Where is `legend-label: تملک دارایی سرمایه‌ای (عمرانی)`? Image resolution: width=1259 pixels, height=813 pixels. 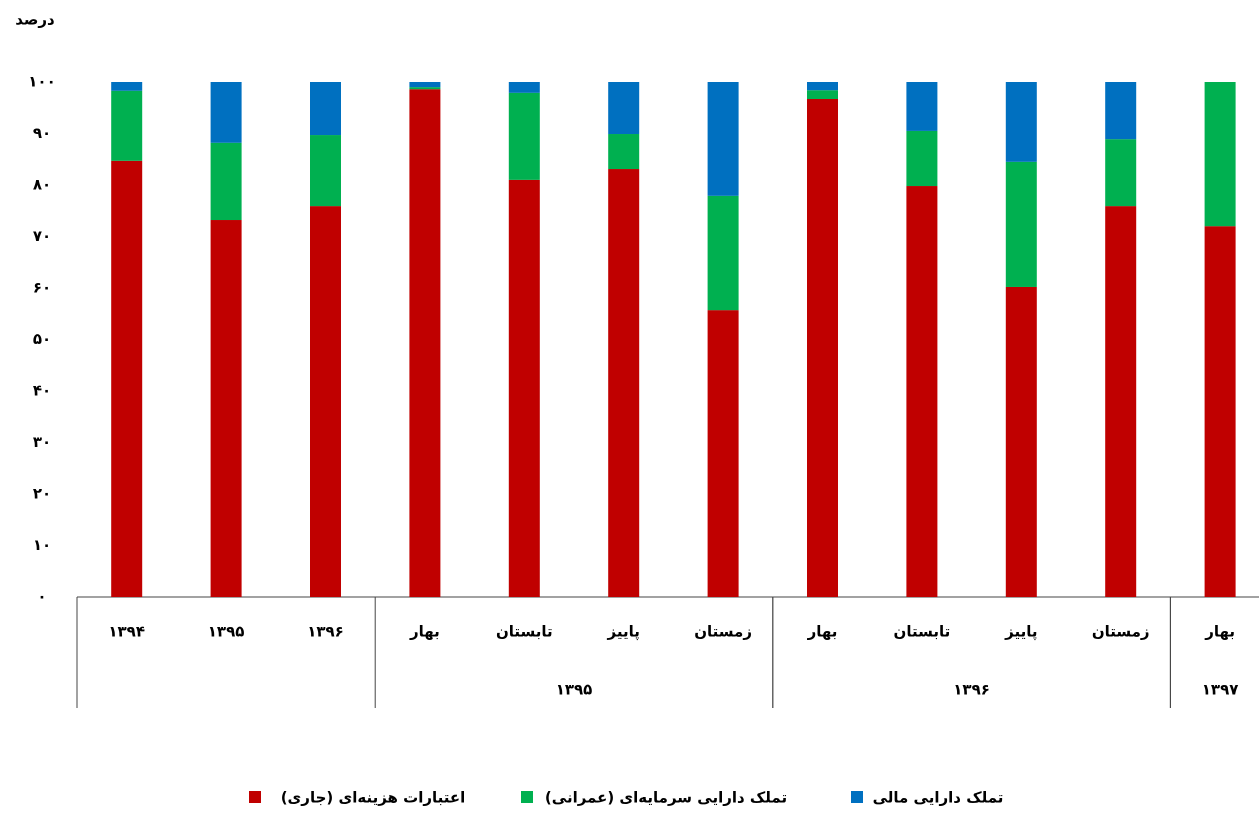
legend-label: تملک دارایی سرمایه‌ای (عمرانی) is located at coordinates (666, 798).